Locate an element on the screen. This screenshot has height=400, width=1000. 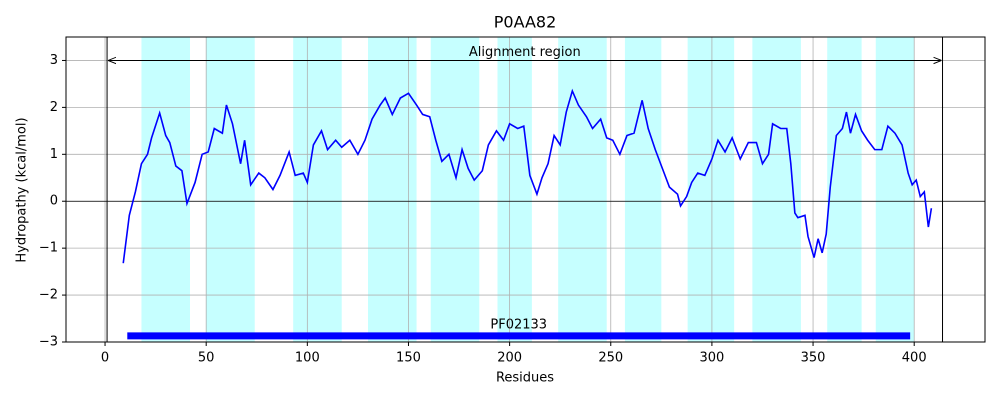
domain-label: PF02133 is located at coordinates (518, 324).